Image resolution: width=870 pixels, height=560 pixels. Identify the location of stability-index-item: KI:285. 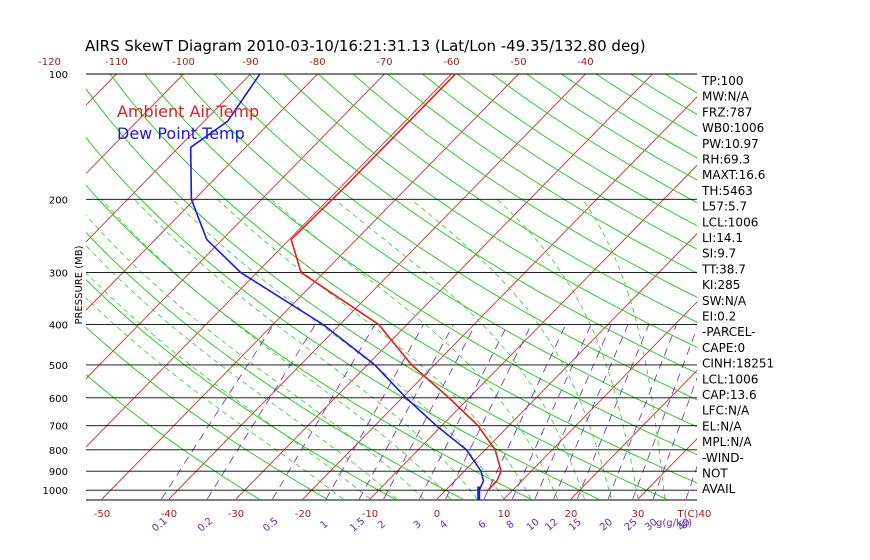
(721, 285).